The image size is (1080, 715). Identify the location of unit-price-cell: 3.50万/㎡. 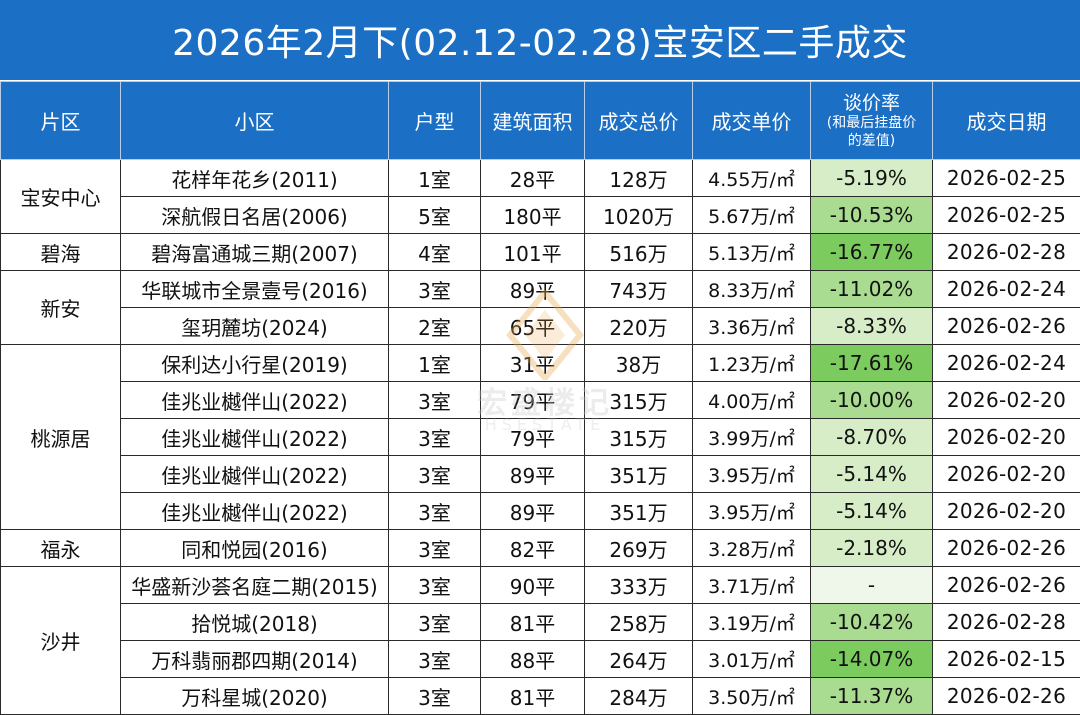
(752, 696).